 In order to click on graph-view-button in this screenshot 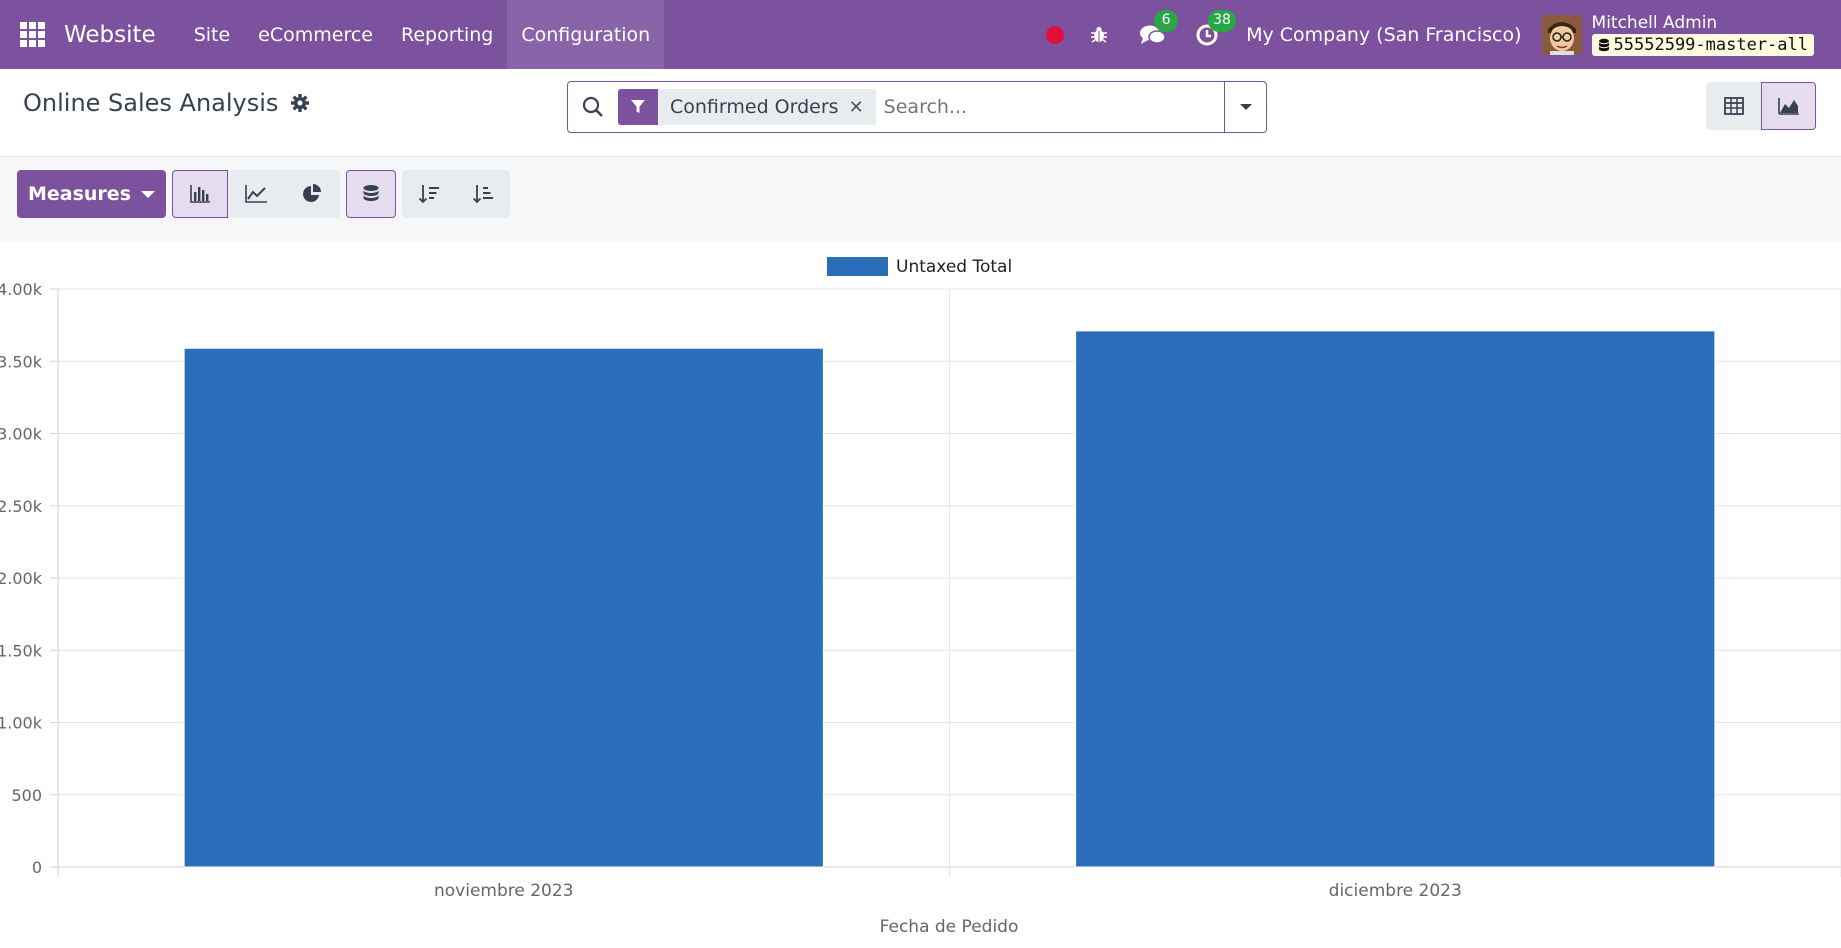, I will do `click(1788, 106)`.